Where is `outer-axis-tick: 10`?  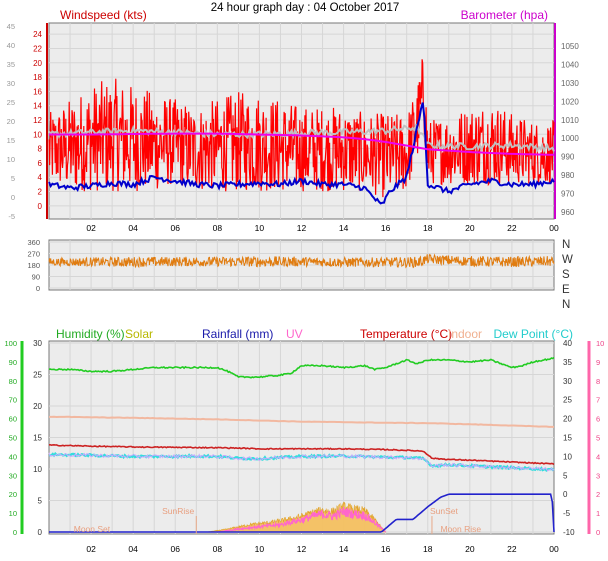
outer-axis-tick: 10 is located at coordinates (11, 159).